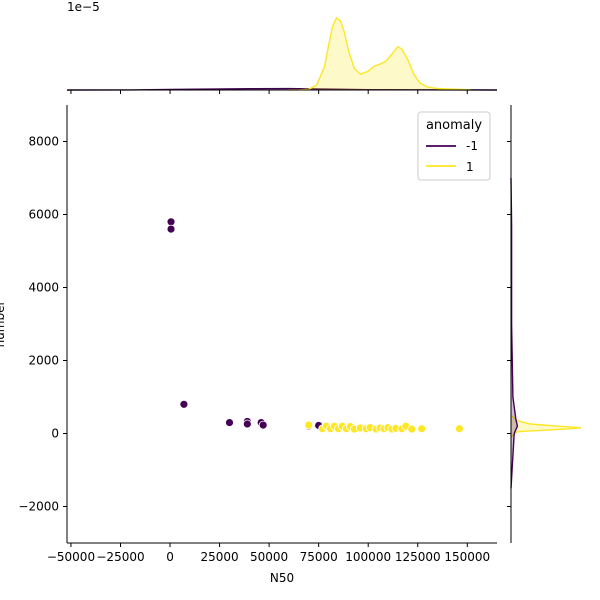 Image resolution: width=600 pixels, height=600 pixels. I want to click on y-axis-label: number, so click(3, 324).